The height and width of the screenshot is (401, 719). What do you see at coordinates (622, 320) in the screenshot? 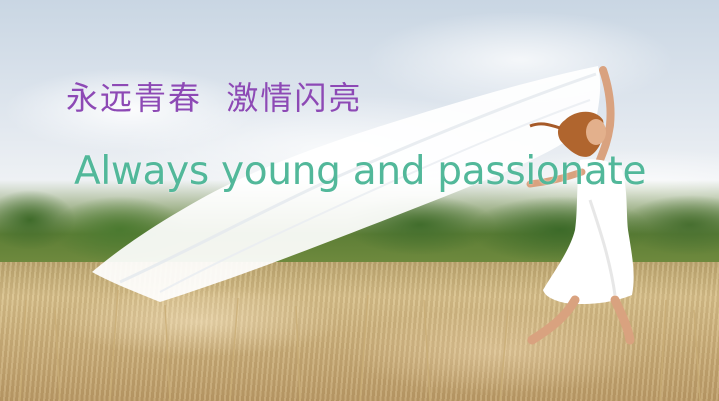
I see `leg-right` at bounding box center [622, 320].